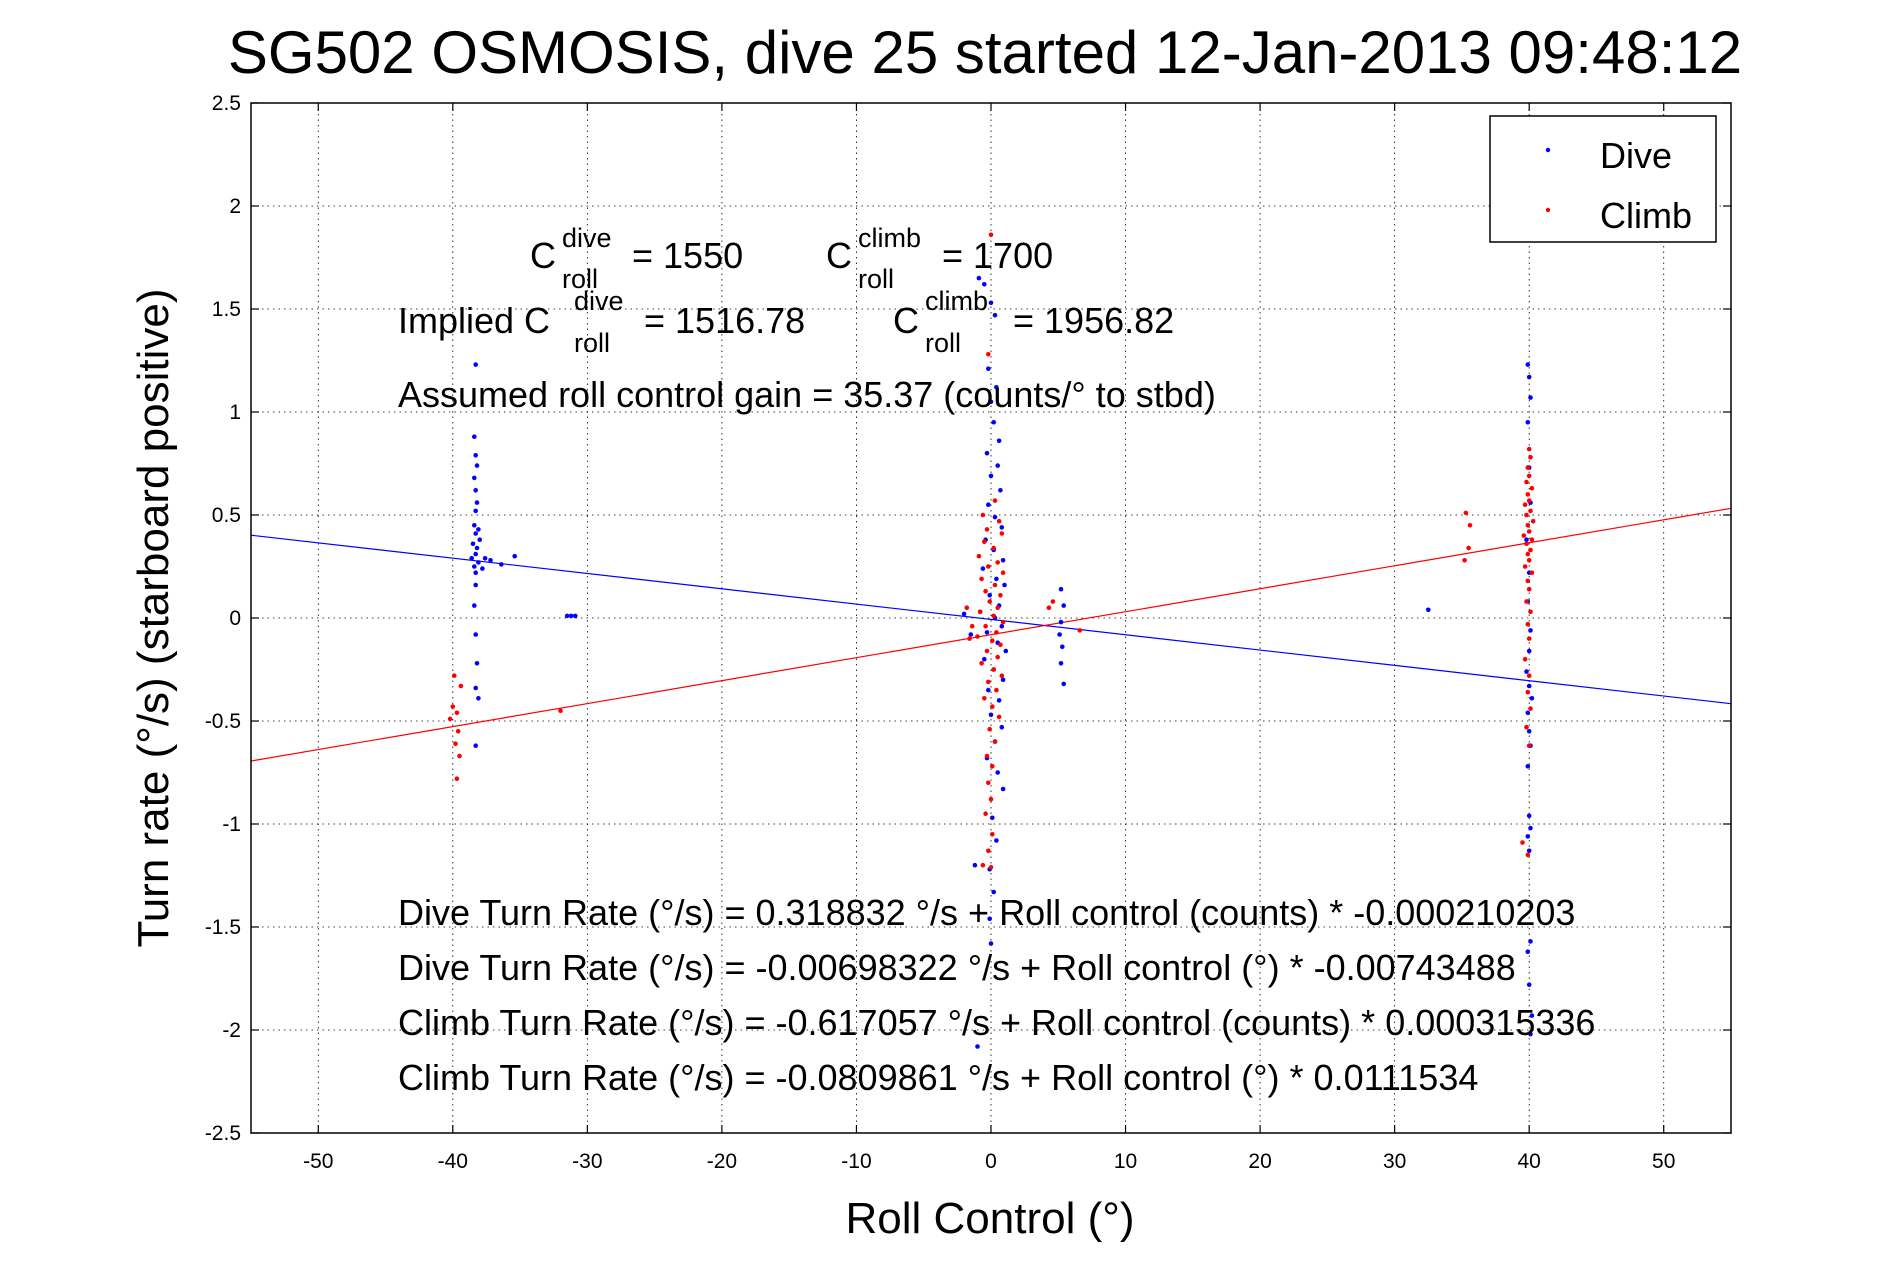 The height and width of the screenshot is (1262, 1891). Describe the element at coordinates (956, 301) in the screenshot. I see `implied-climb-sup: climb` at that location.